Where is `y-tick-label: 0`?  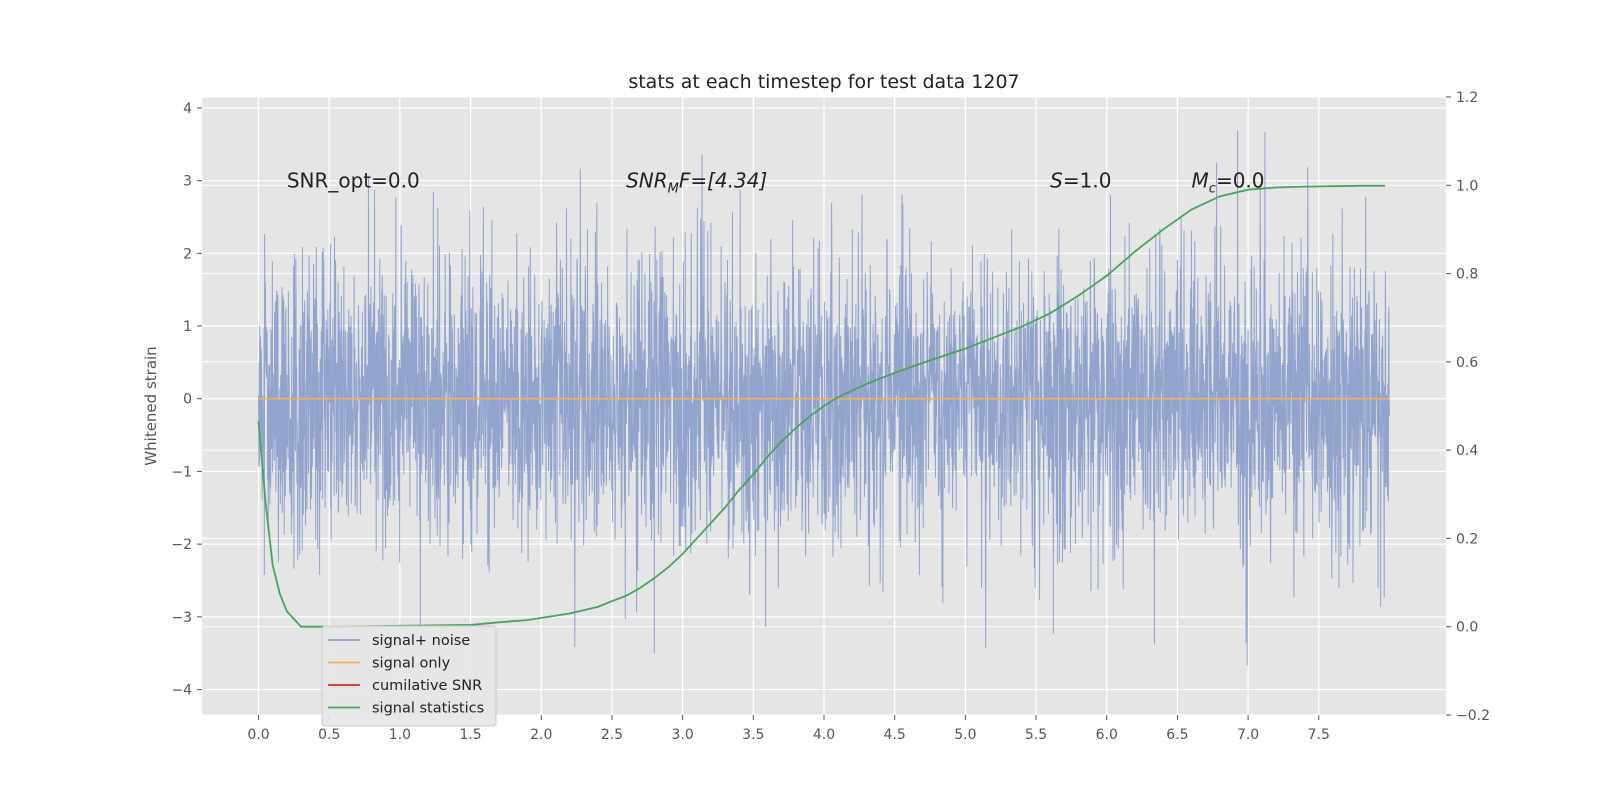 y-tick-label: 0 is located at coordinates (187, 400).